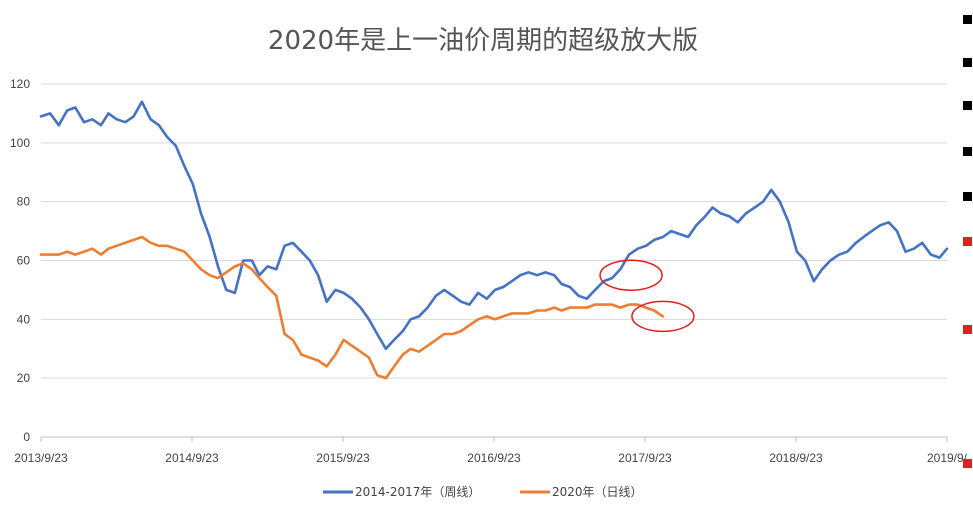 Image resolution: width=973 pixels, height=511 pixels. What do you see at coordinates (41, 458) in the screenshot?
I see `x-tick-label: 2013/9/23` at bounding box center [41, 458].